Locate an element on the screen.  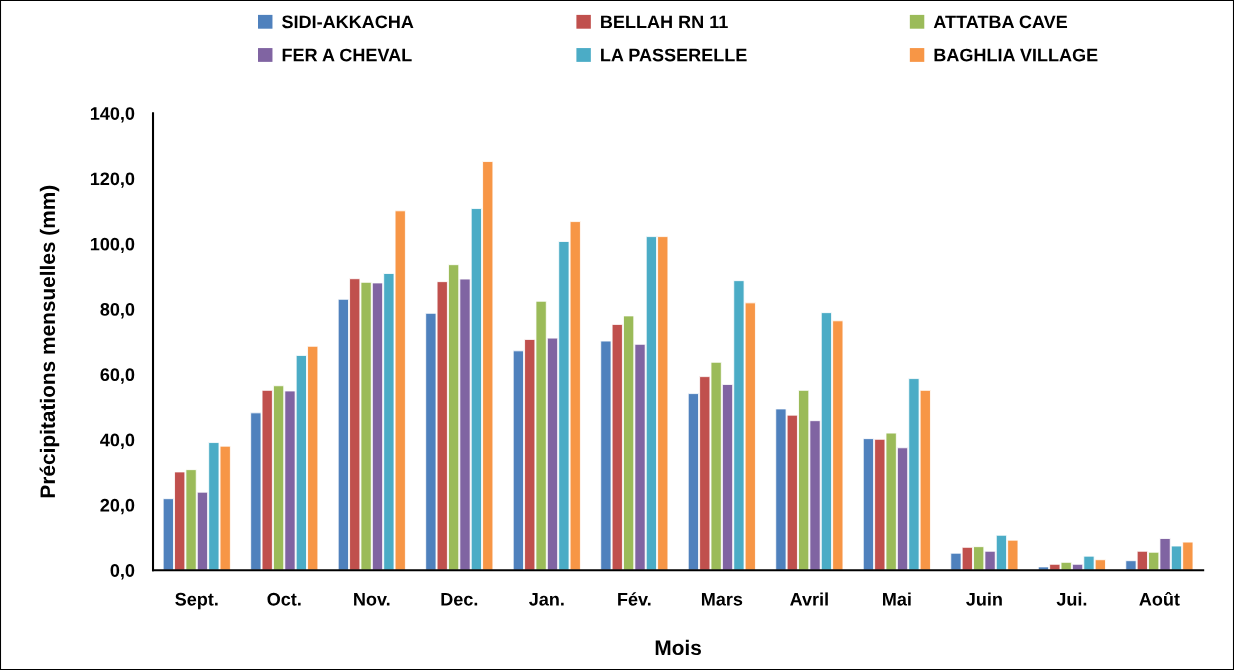
legend-label: BAGHLIA VILLAGE is located at coordinates (1016, 55).